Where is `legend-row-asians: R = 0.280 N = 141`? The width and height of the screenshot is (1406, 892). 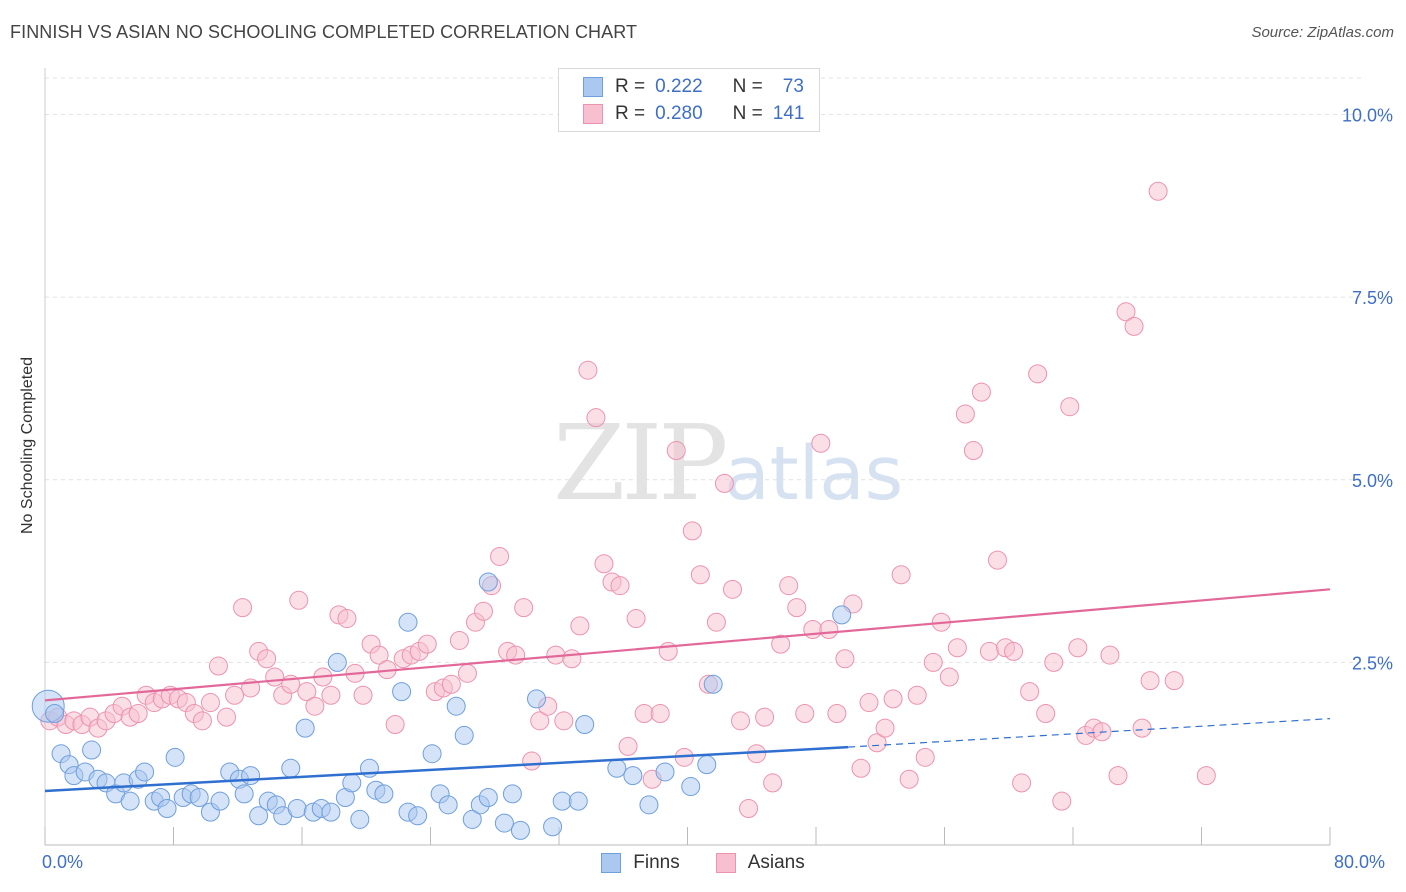
legend-row-asians: R = 0.280 N = 141 is located at coordinates (693, 114).